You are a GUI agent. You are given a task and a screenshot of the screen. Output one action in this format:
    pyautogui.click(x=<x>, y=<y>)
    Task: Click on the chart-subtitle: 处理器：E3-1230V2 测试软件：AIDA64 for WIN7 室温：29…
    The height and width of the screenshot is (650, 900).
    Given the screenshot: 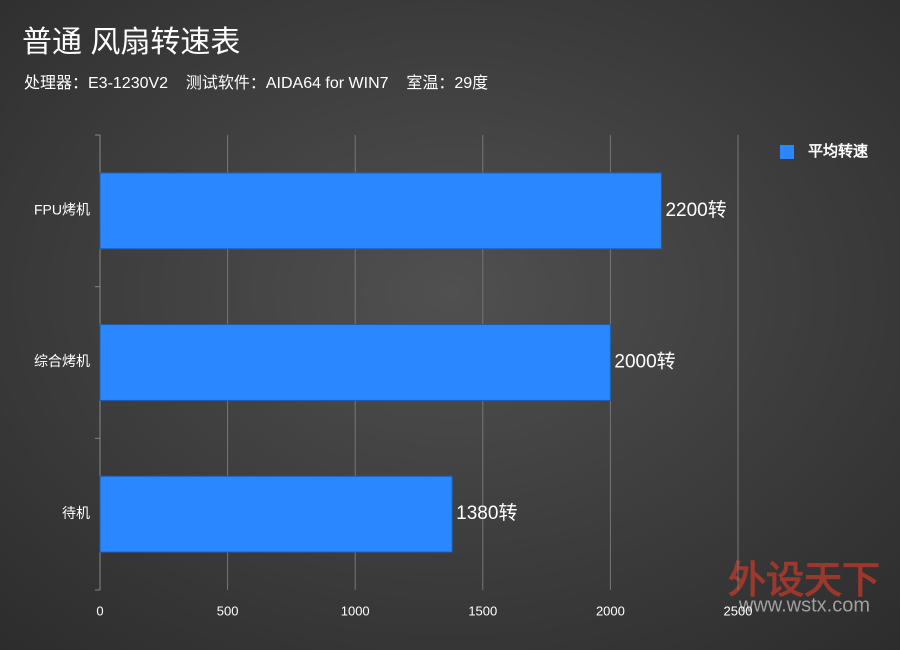 What is the action you would take?
    pyautogui.click(x=256, y=83)
    